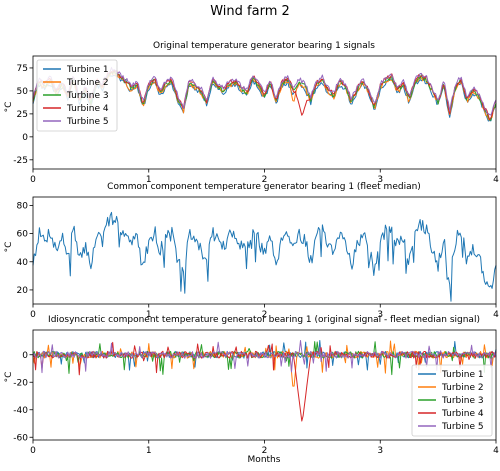  I want to click on y-tick-label: 75, so click(22, 69).